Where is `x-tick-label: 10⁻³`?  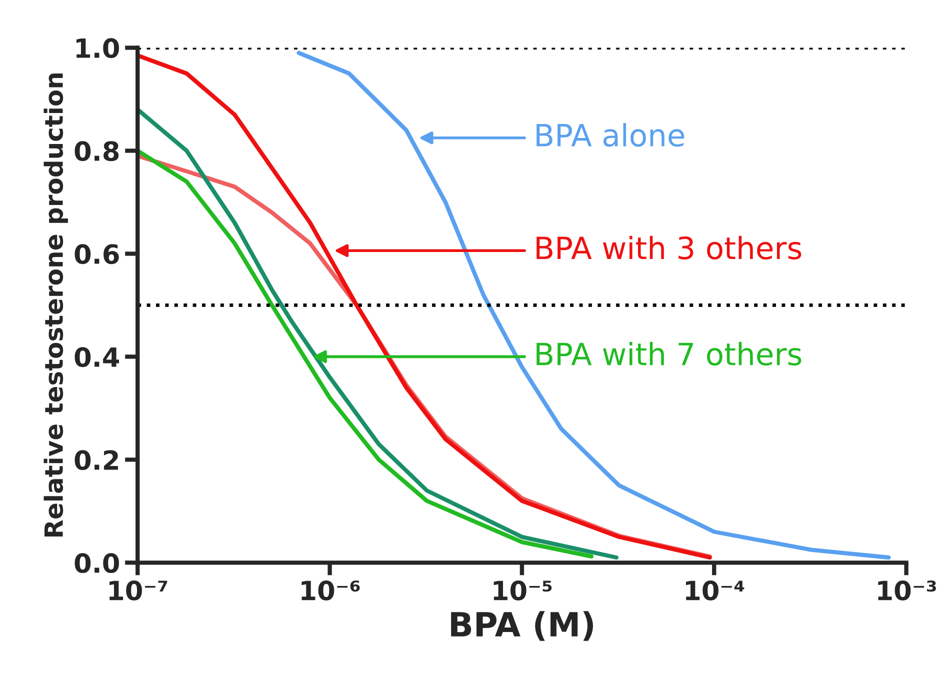
x-tick-label: 10⁻³ is located at coordinates (907, 590).